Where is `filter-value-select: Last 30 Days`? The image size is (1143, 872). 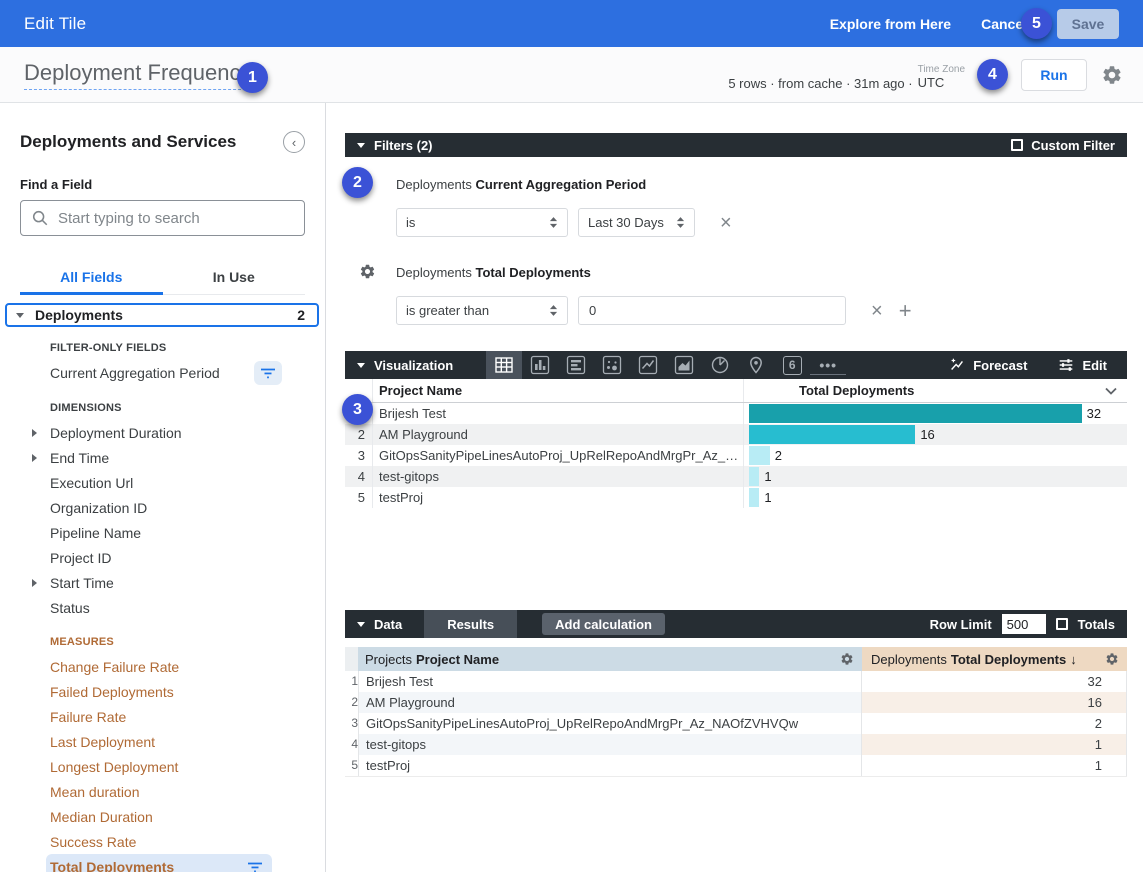 filter-value-select: Last 30 Days is located at coordinates (636, 222).